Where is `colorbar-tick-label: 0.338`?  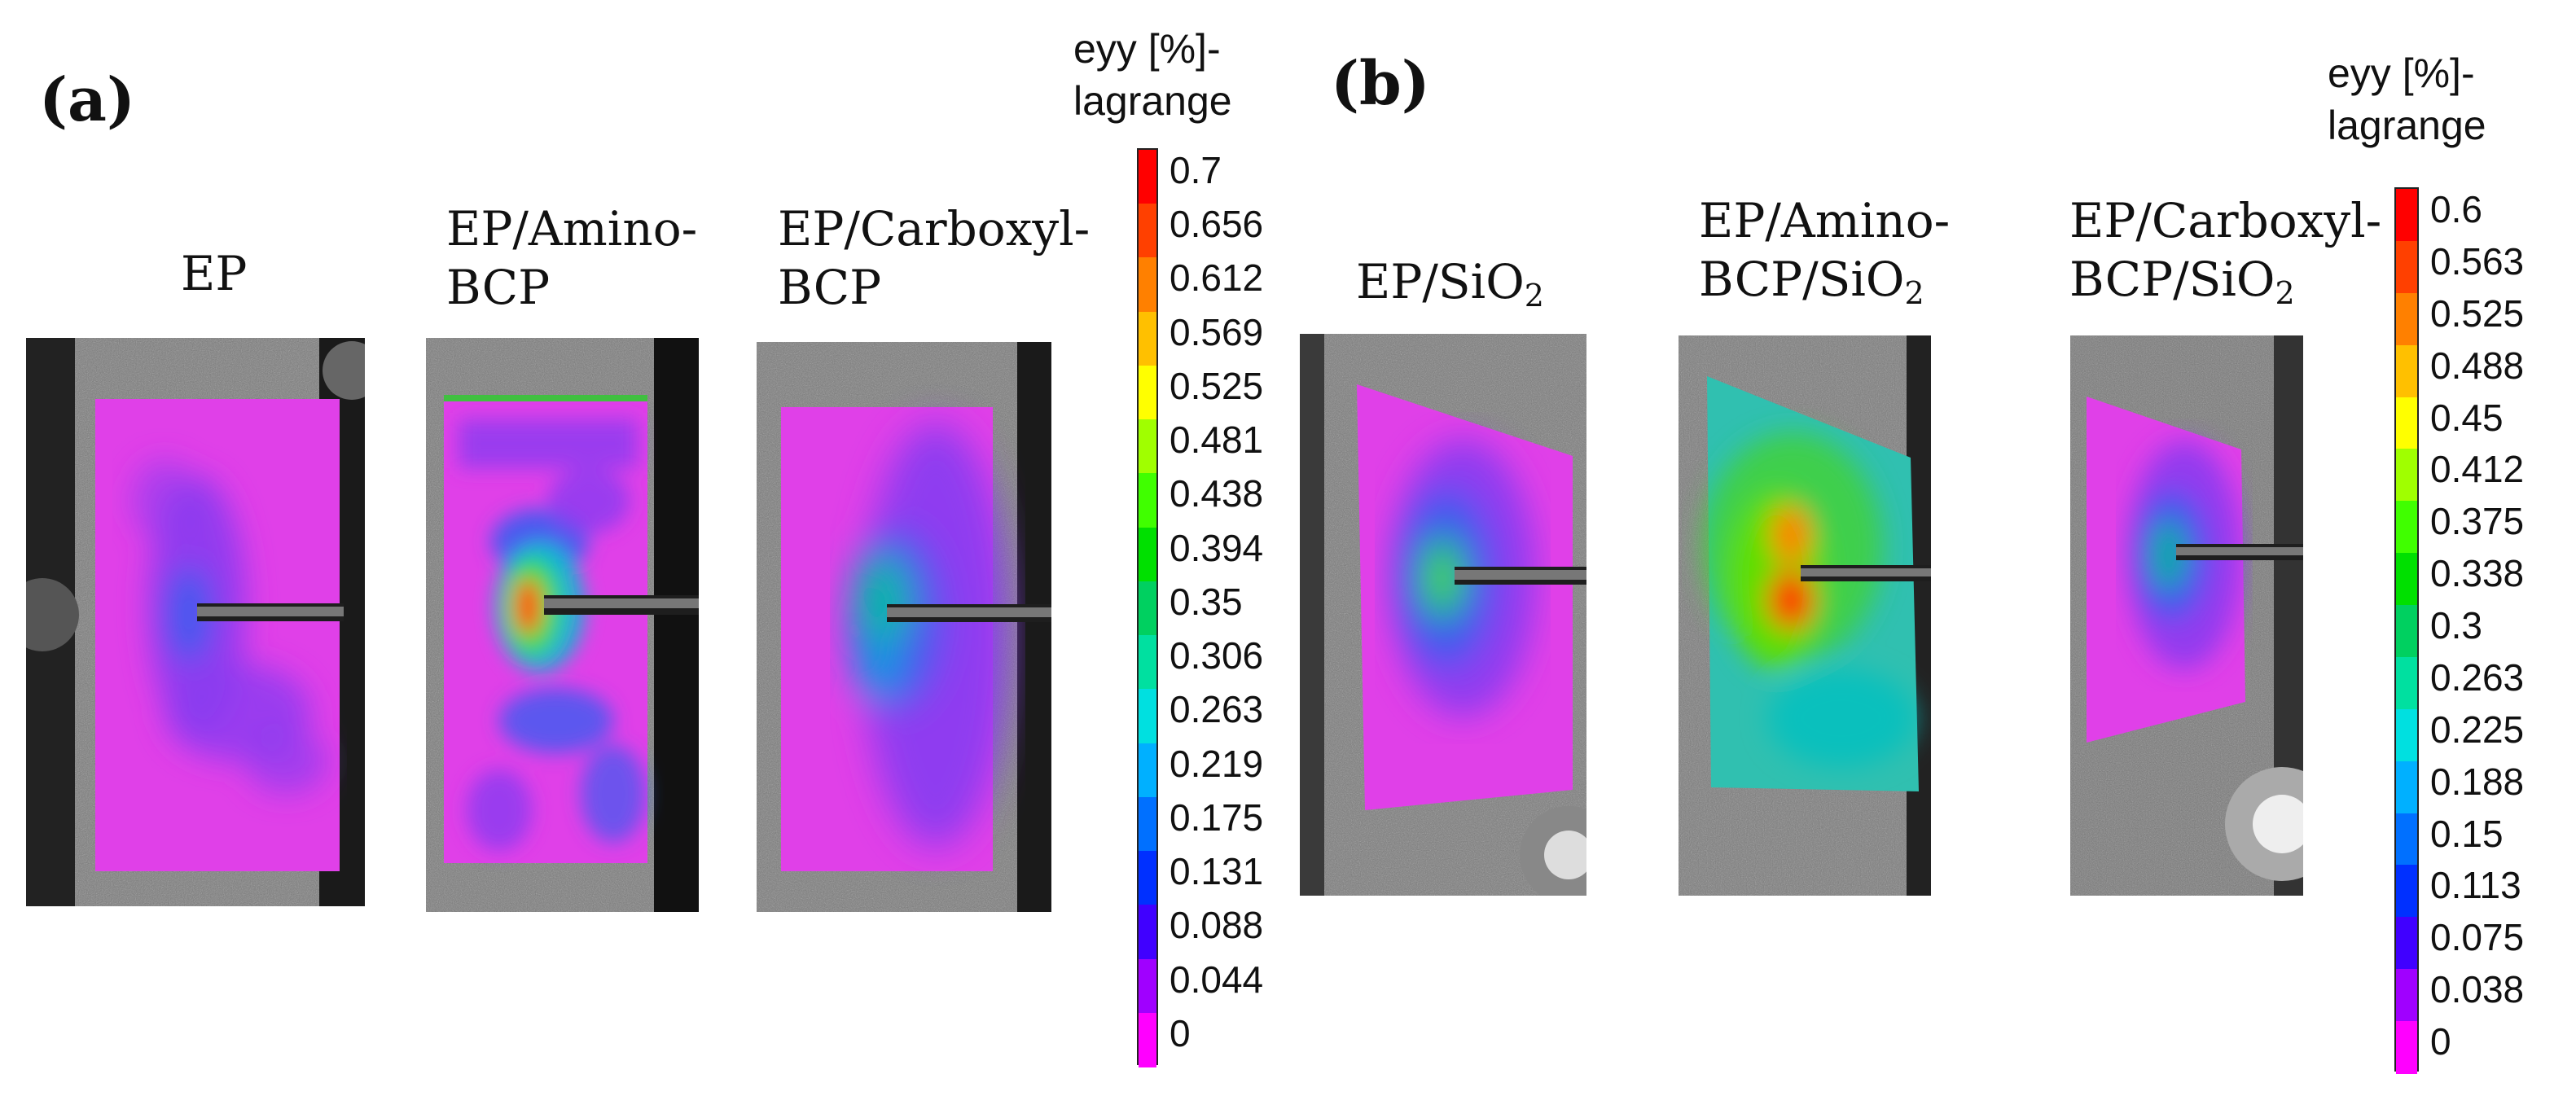 colorbar-tick-label: 0.338 is located at coordinates (2477, 573).